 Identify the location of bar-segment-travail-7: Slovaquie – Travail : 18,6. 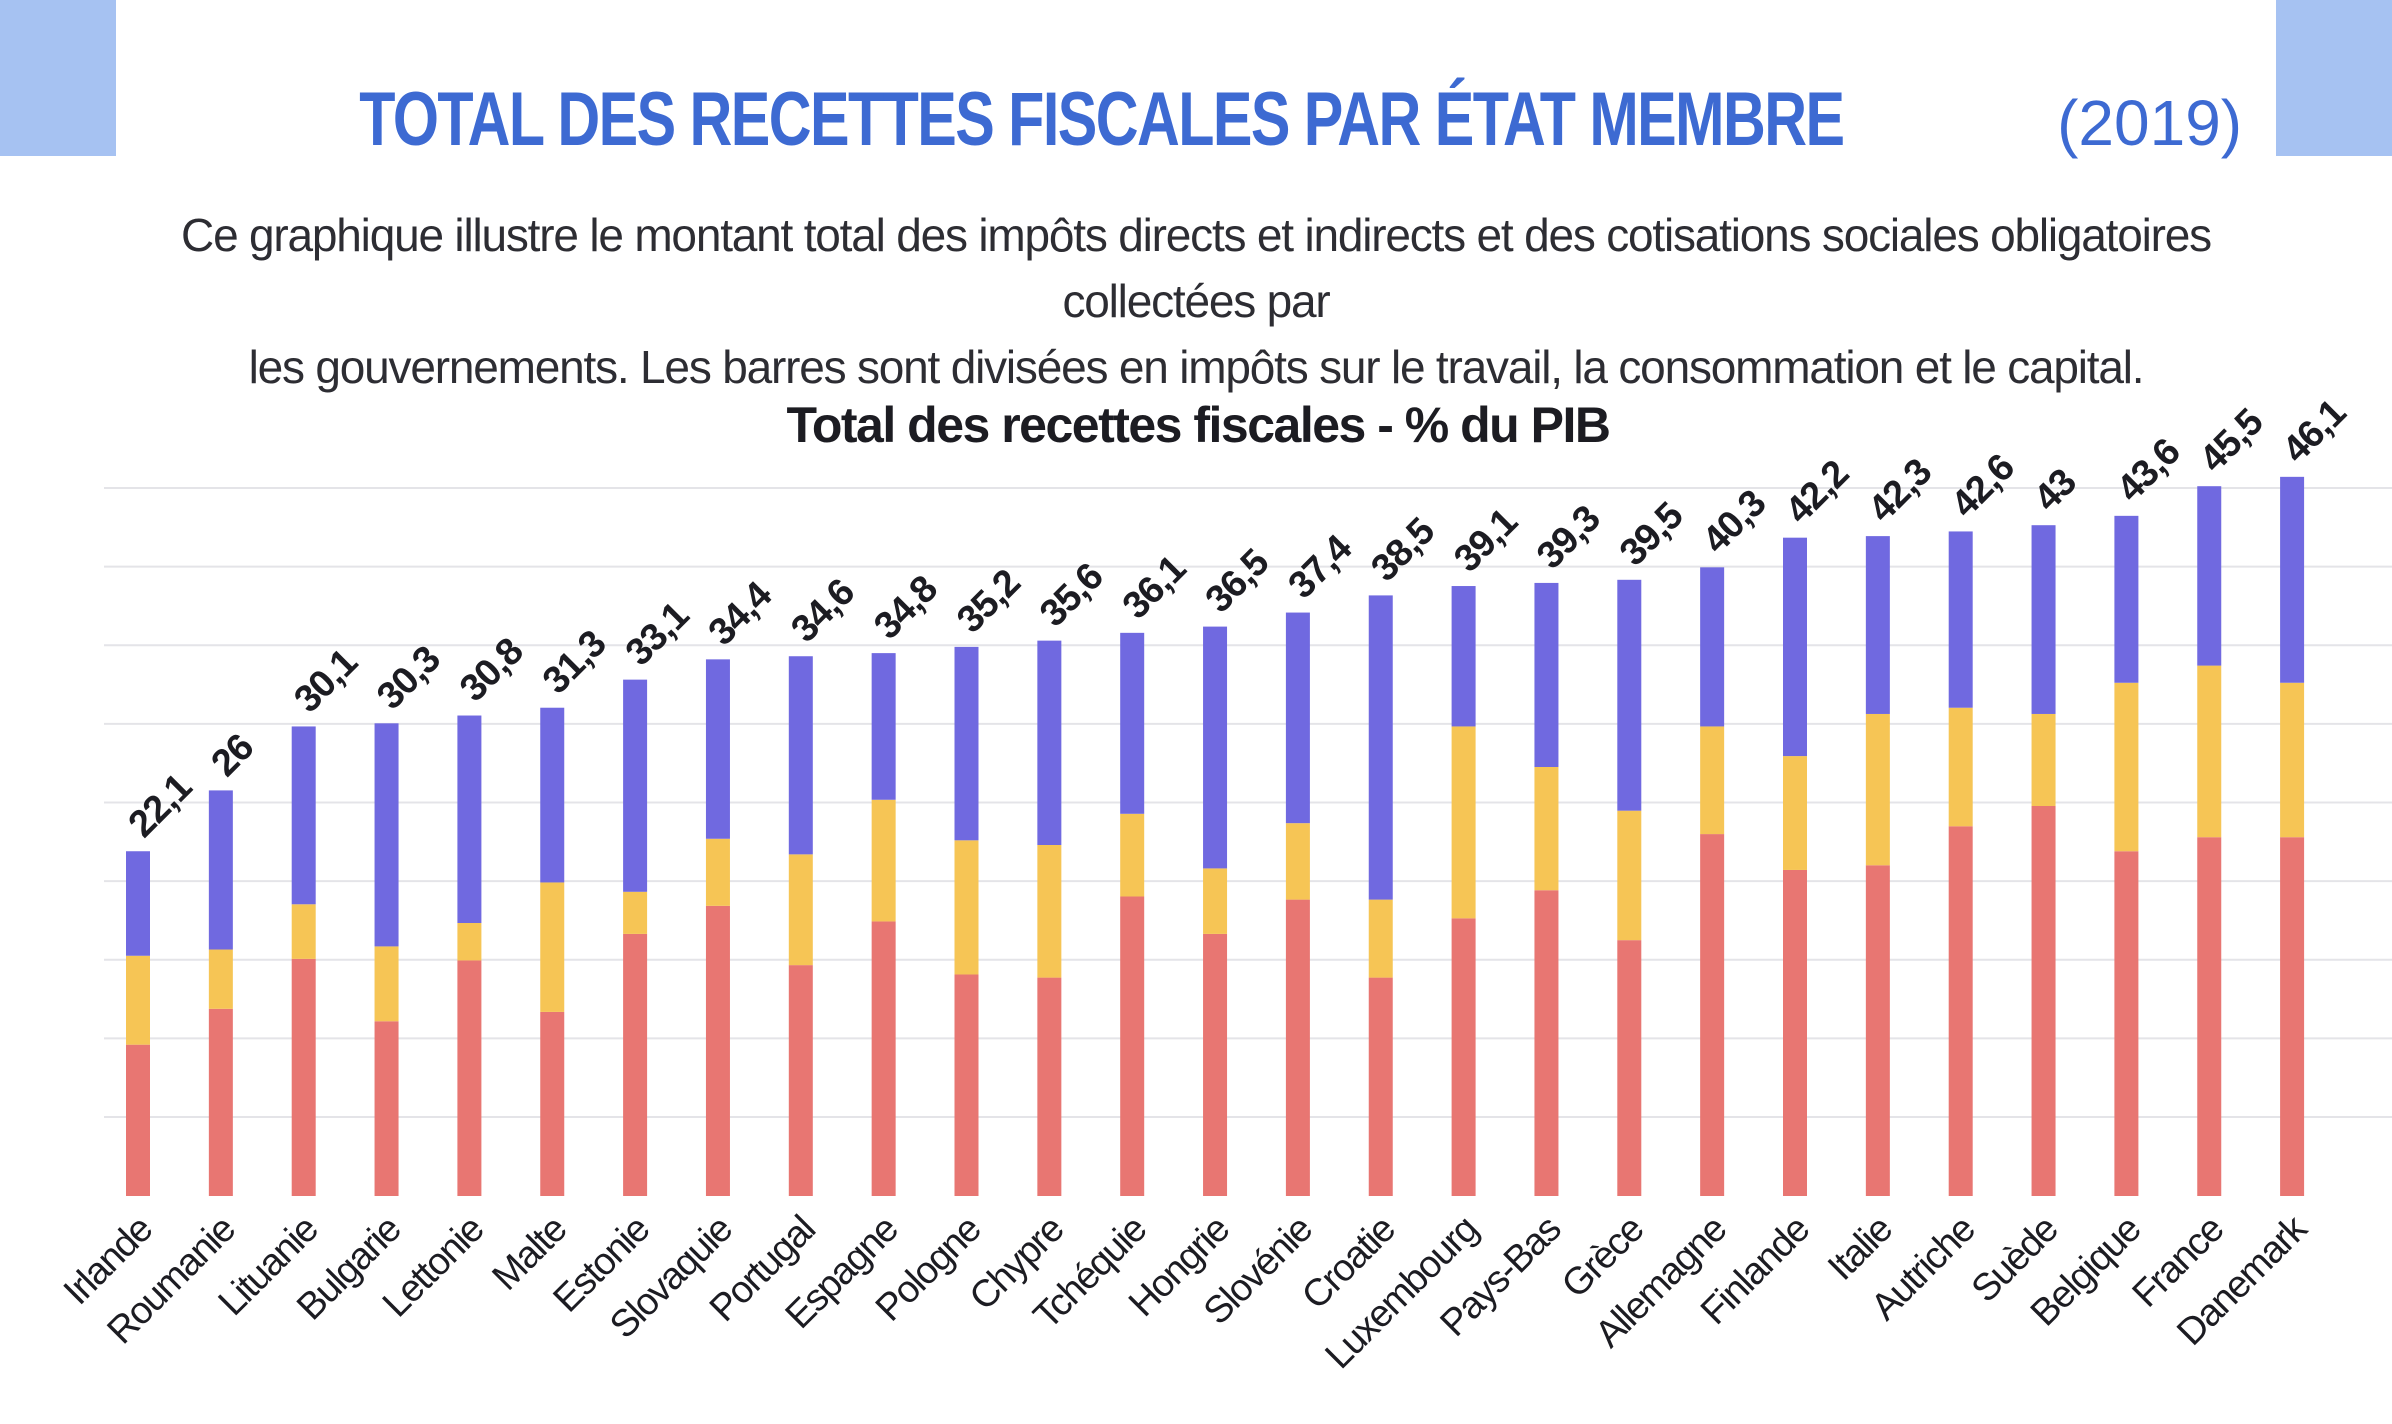
(717, 1050).